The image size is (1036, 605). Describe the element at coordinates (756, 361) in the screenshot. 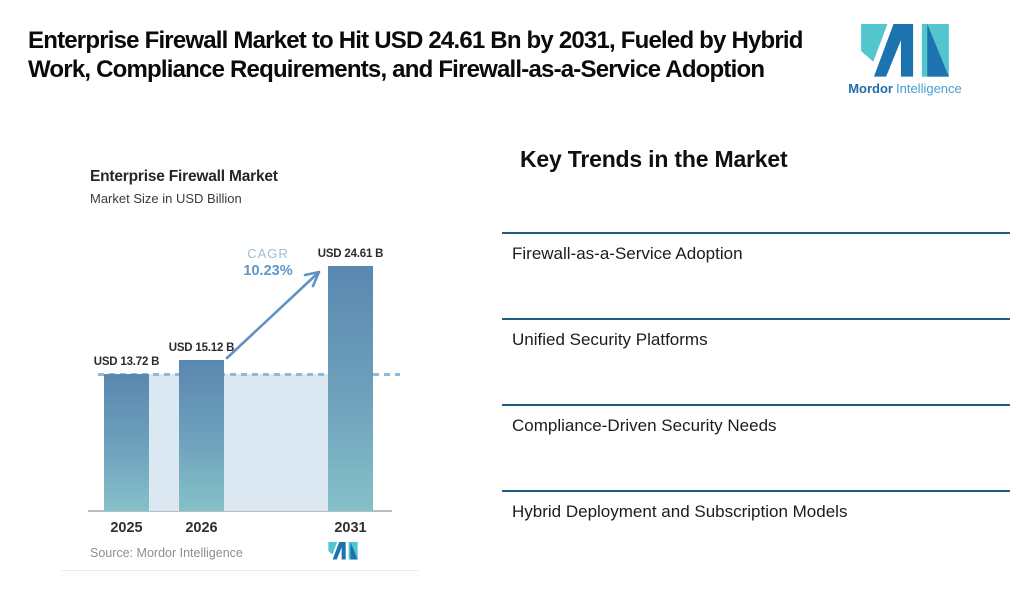

I see `trend-row: Unified Security Platforms` at that location.